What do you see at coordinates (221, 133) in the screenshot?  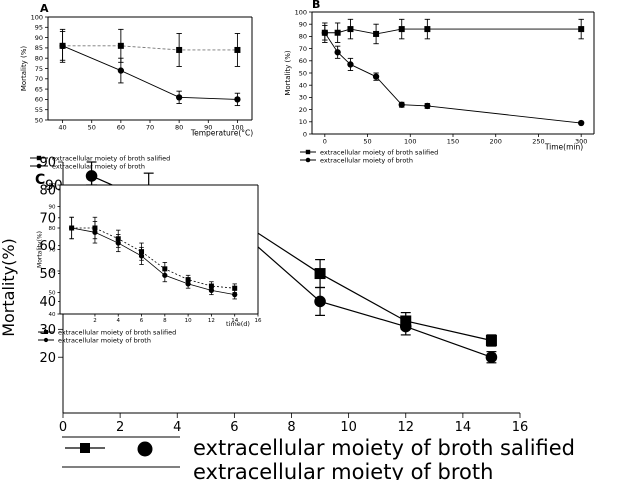 I see `x-axis-label: Temperature(°C)` at bounding box center [221, 133].